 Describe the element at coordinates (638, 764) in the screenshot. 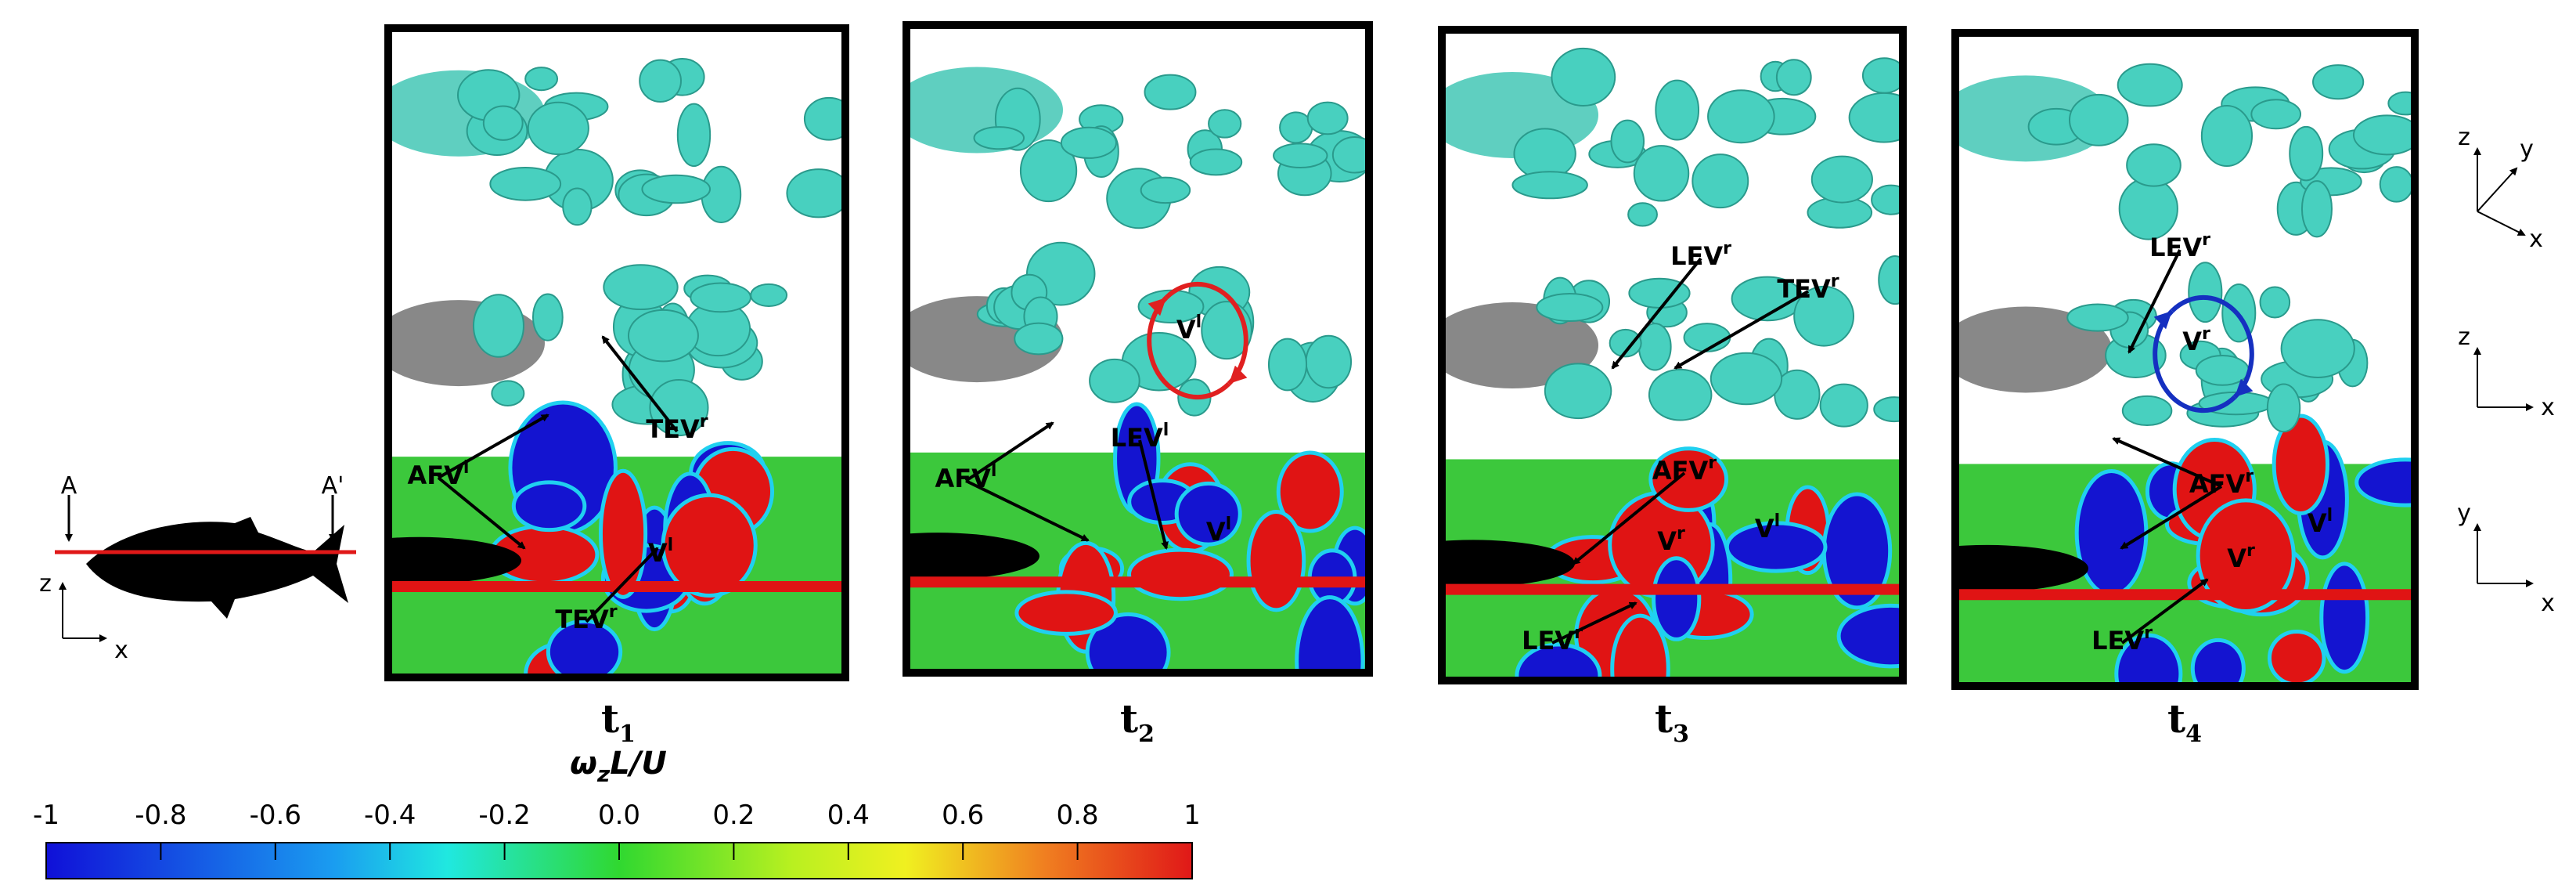

I see `title-tail: L/U` at that location.